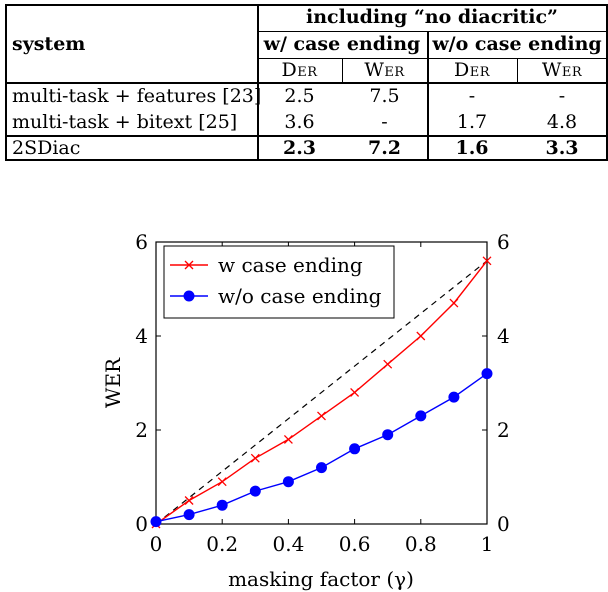 Image resolution: width=608 pixels, height=592 pixels. Describe the element at coordinates (503, 336) in the screenshot. I see `y-tick-label-right: 4` at that location.